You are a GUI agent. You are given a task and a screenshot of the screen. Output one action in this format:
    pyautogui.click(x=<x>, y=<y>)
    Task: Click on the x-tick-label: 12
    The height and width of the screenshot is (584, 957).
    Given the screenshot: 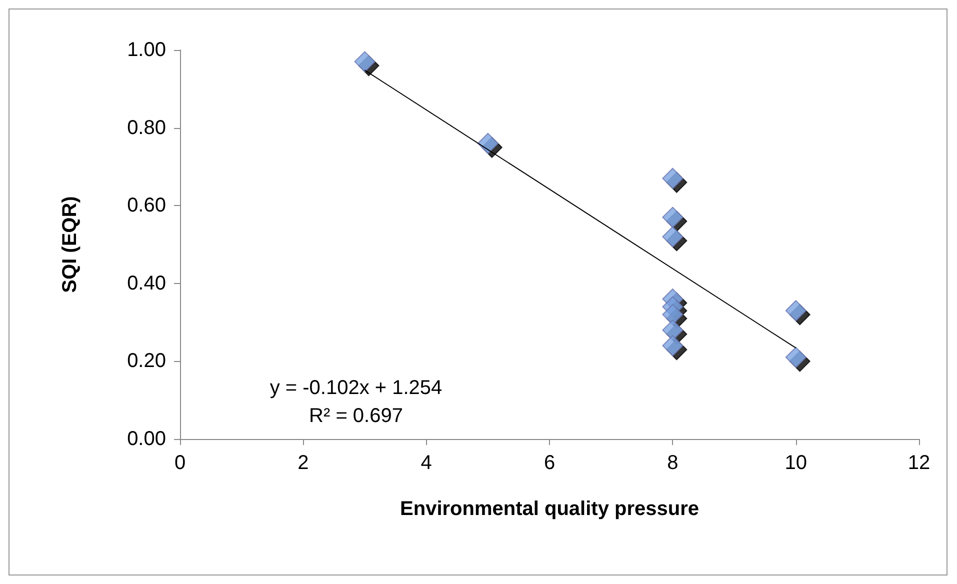 What is the action you would take?
    pyautogui.click(x=919, y=463)
    